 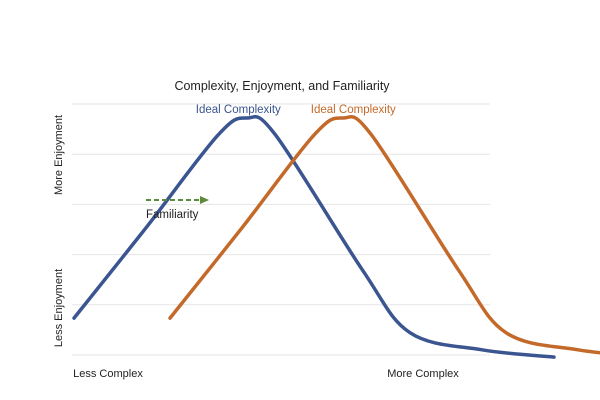 I want to click on series-peak-label-1: Ideal Complexity, so click(x=238, y=110).